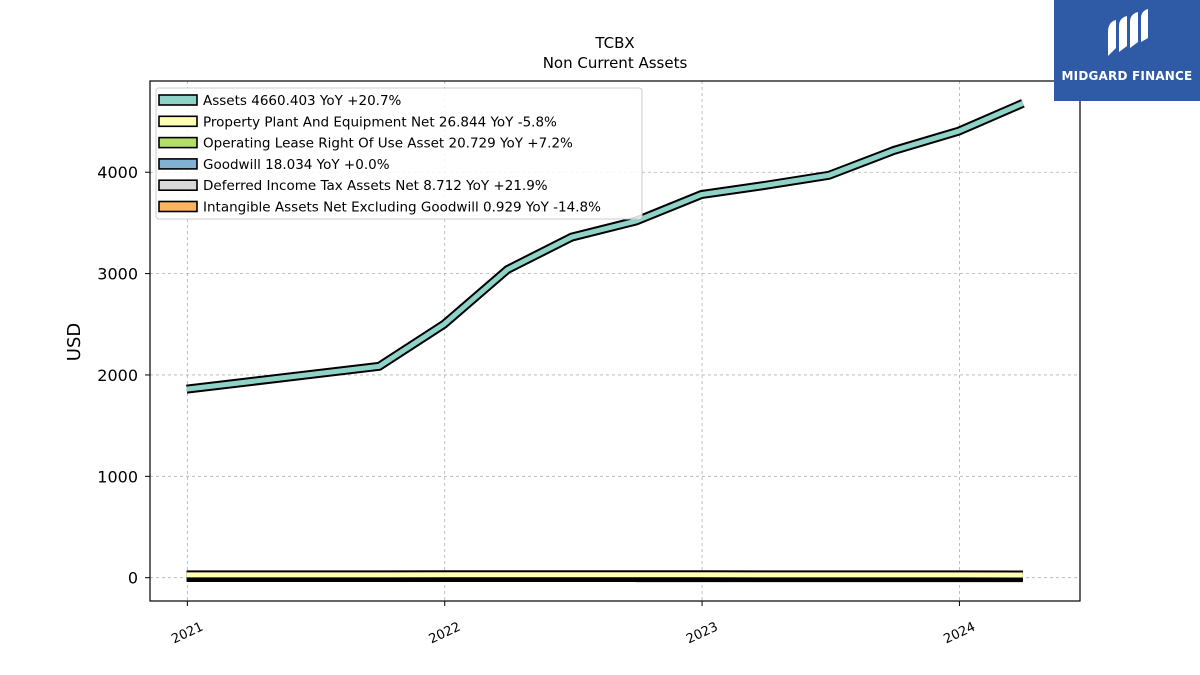  What do you see at coordinates (117, 476) in the screenshot?
I see `y-tick-label: 1000` at bounding box center [117, 476].